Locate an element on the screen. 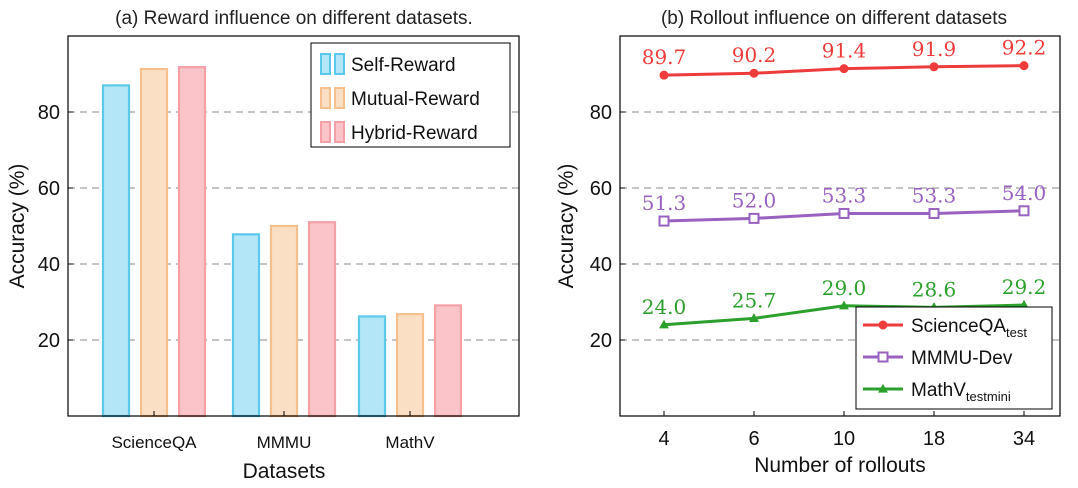  legend-label: Mutual-Reward is located at coordinates (415, 99).